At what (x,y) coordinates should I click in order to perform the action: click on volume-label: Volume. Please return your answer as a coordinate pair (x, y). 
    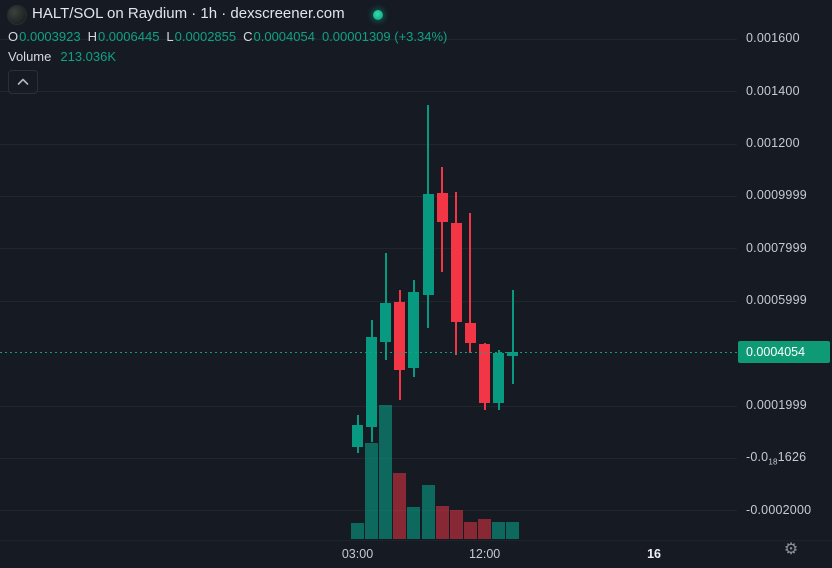
    Looking at the image, I should click on (30, 56).